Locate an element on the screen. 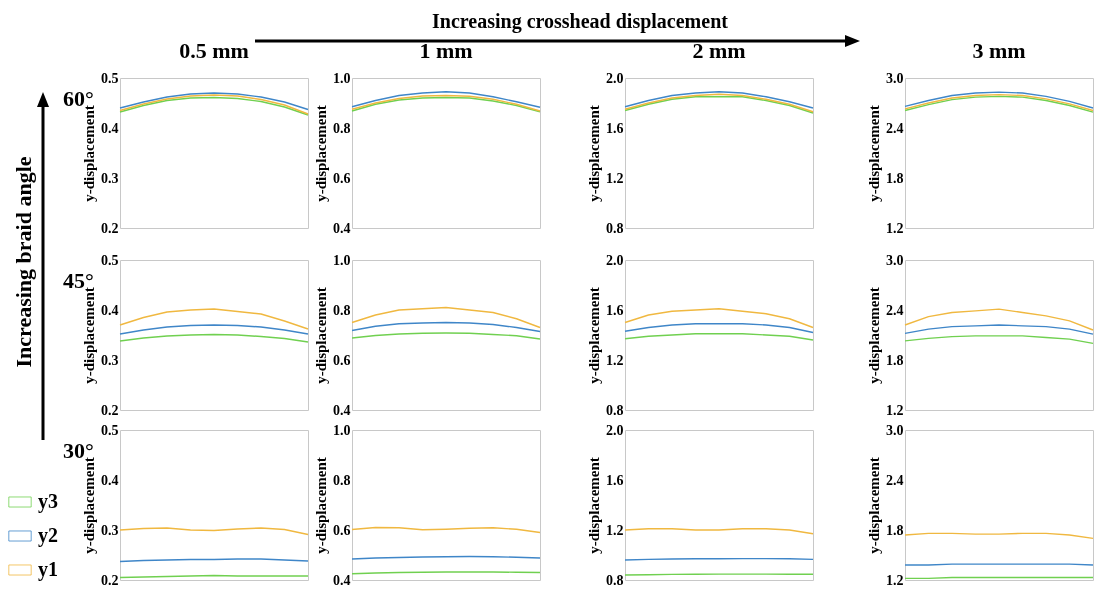 The height and width of the screenshot is (593, 1099). legend-label: y1 is located at coordinates (48, 569).